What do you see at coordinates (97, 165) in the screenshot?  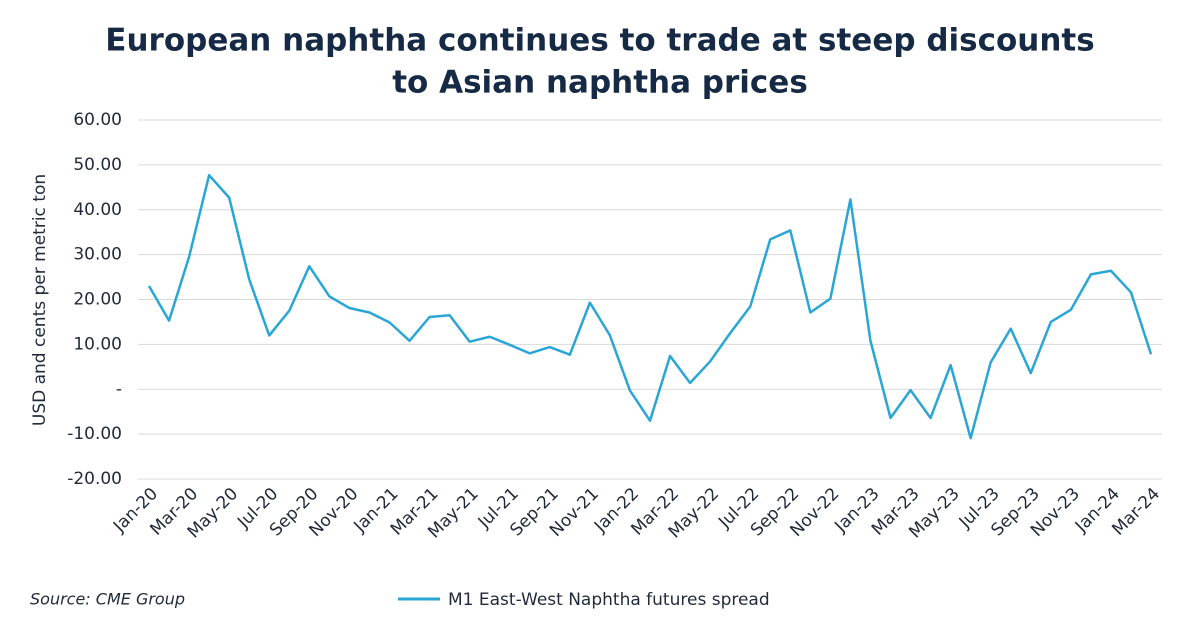 I see `y-tick-label: 50.00` at bounding box center [97, 165].